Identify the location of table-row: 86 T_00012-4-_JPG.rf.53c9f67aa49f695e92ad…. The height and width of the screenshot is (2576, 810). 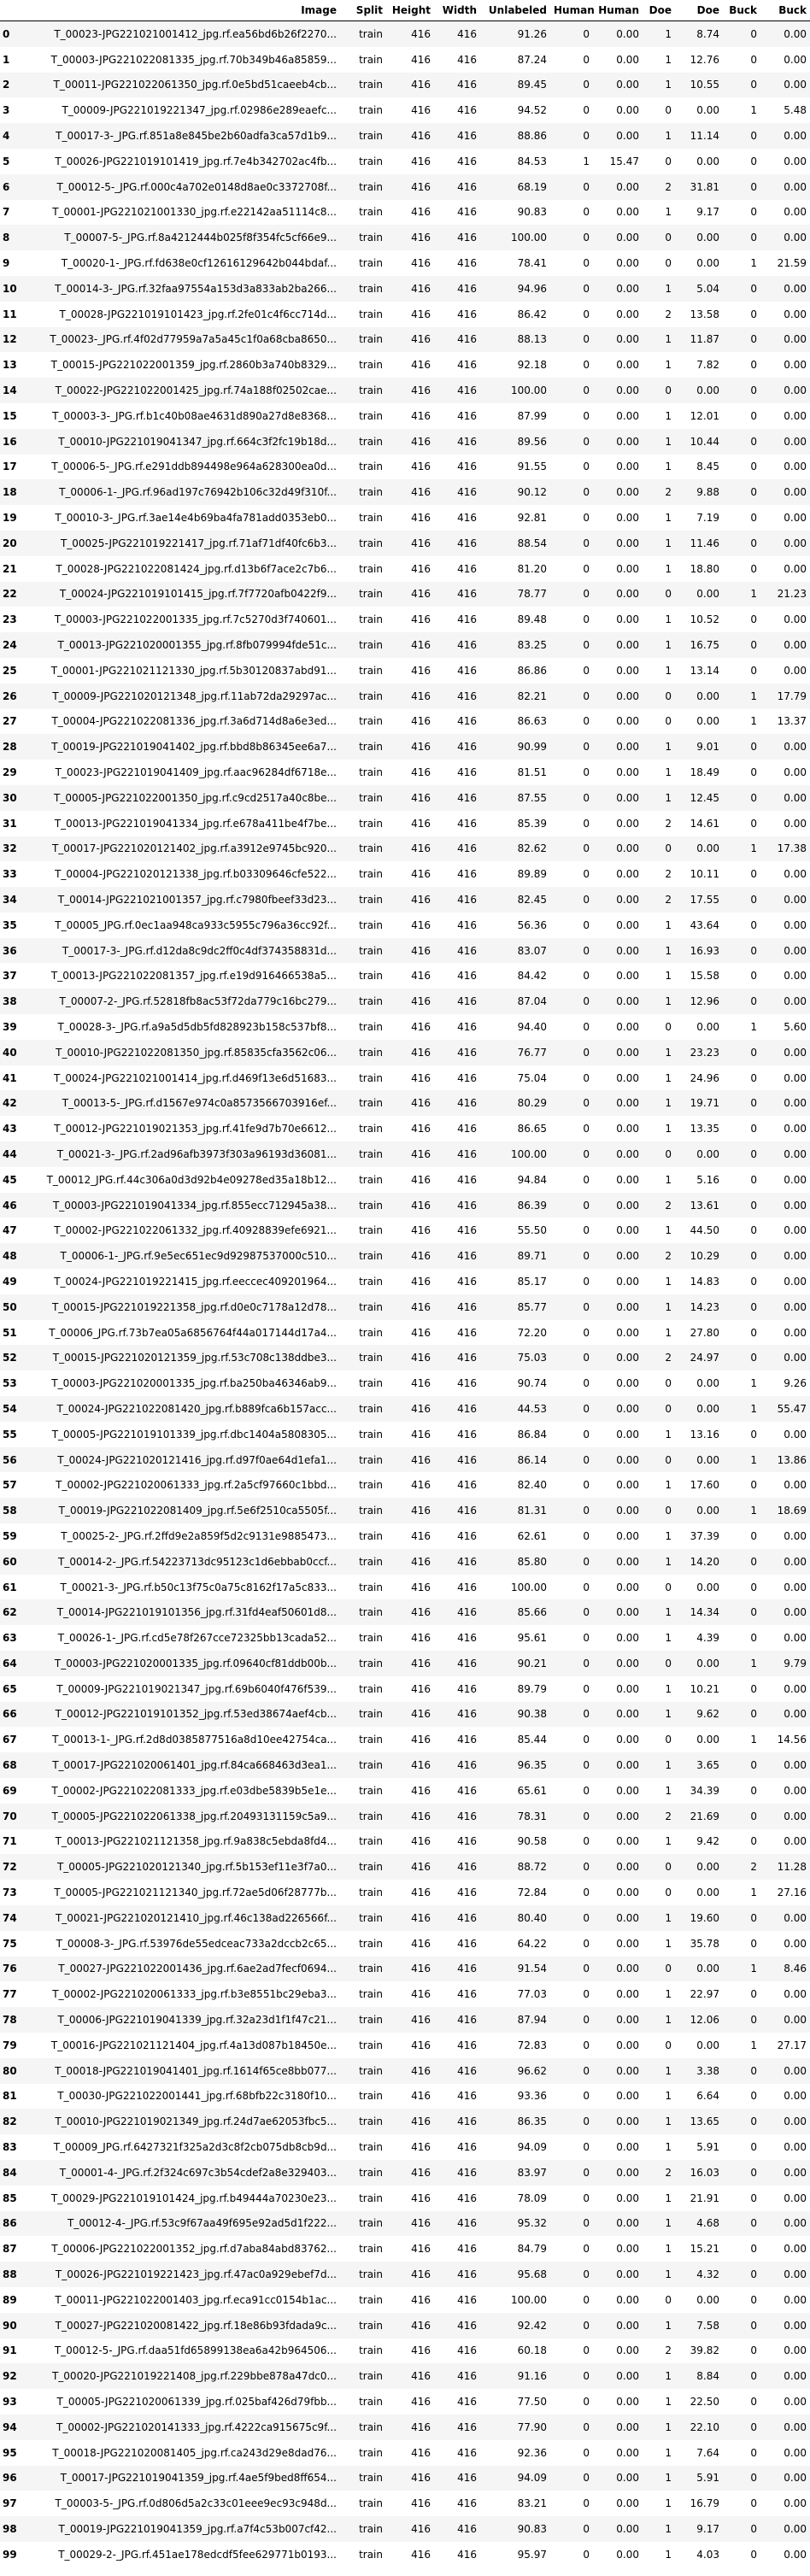
(405, 2223).